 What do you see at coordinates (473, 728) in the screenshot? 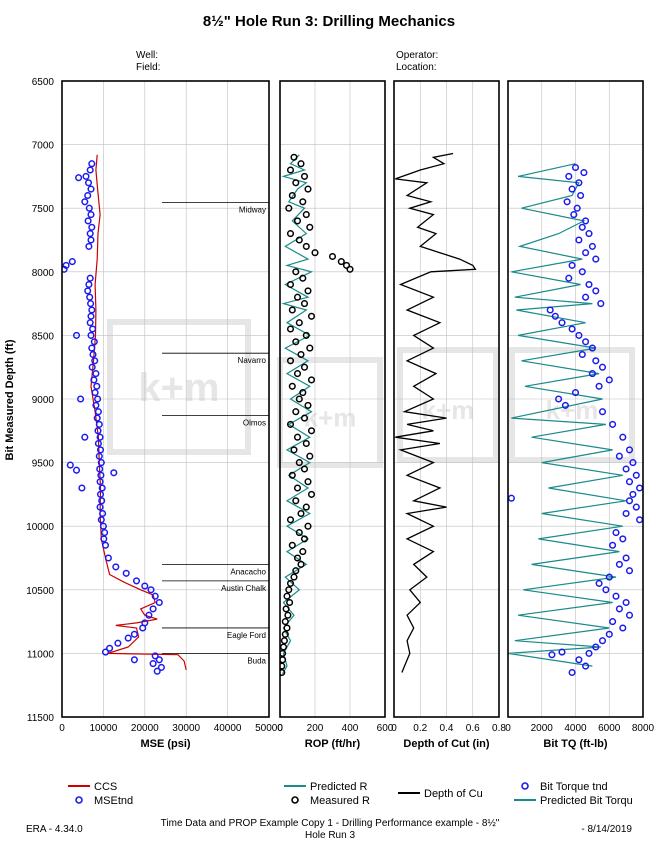
I see `track-doc-x-tick-3: 0.6` at bounding box center [473, 728].